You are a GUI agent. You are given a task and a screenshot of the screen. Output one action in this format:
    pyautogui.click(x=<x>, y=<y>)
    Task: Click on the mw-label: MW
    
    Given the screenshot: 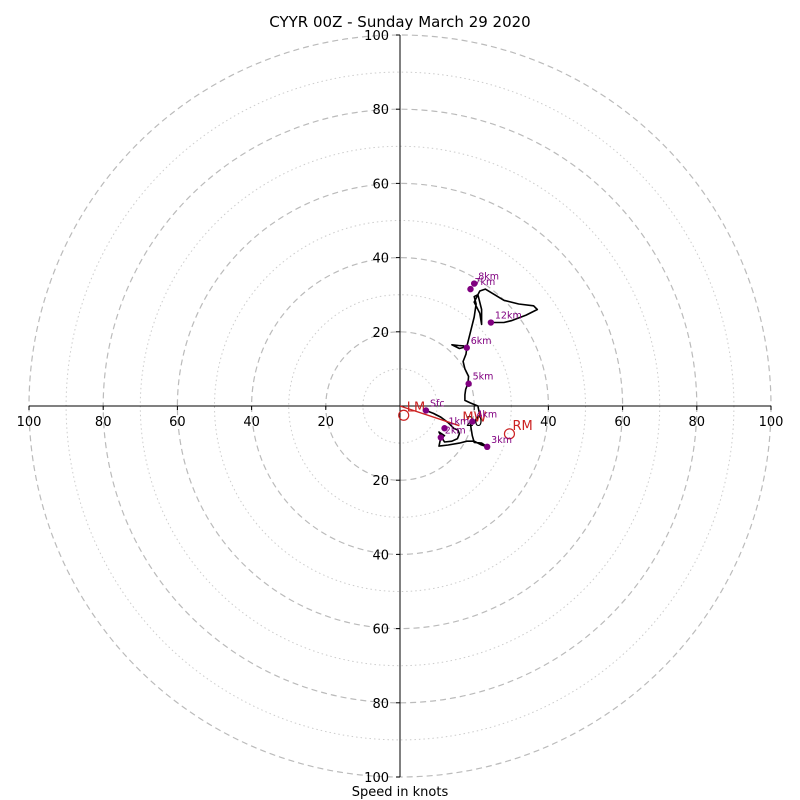 What is the action you would take?
    pyautogui.click(x=474, y=418)
    